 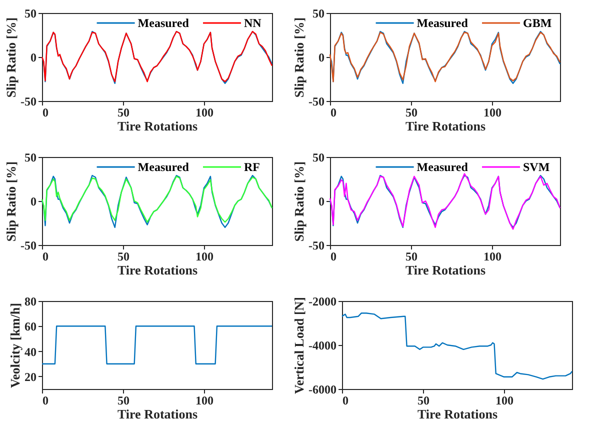 What do you see at coordinates (253, 23) in the screenshot?
I see `legend-label: NN` at bounding box center [253, 23].